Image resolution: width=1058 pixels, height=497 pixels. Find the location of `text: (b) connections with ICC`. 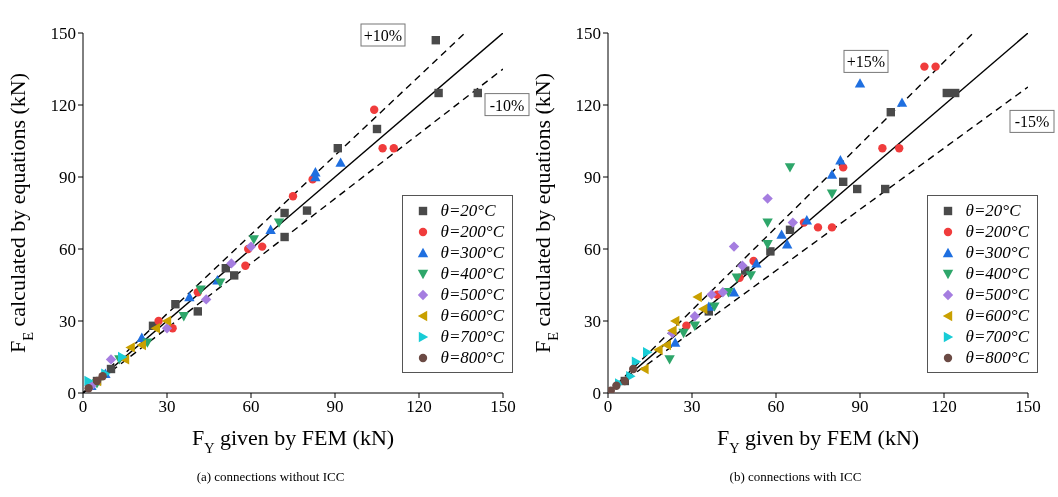

text: (b) connections with ICC is located at coordinates (795, 477).